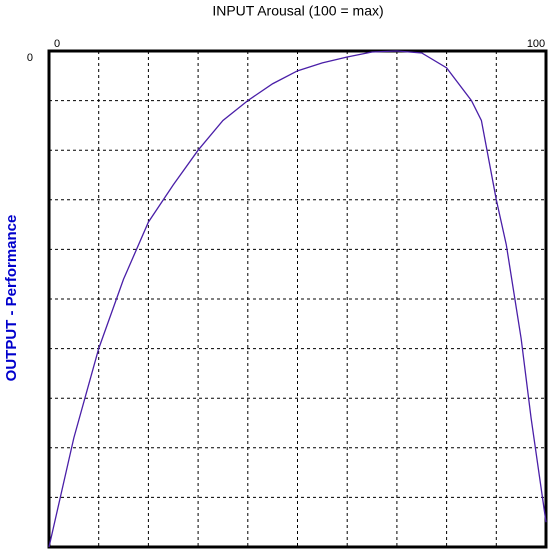 The width and height of the screenshot is (550, 550). What do you see at coordinates (297, 11) in the screenshot?
I see `chart-title: INPUT Arousal (100 = max)` at bounding box center [297, 11].